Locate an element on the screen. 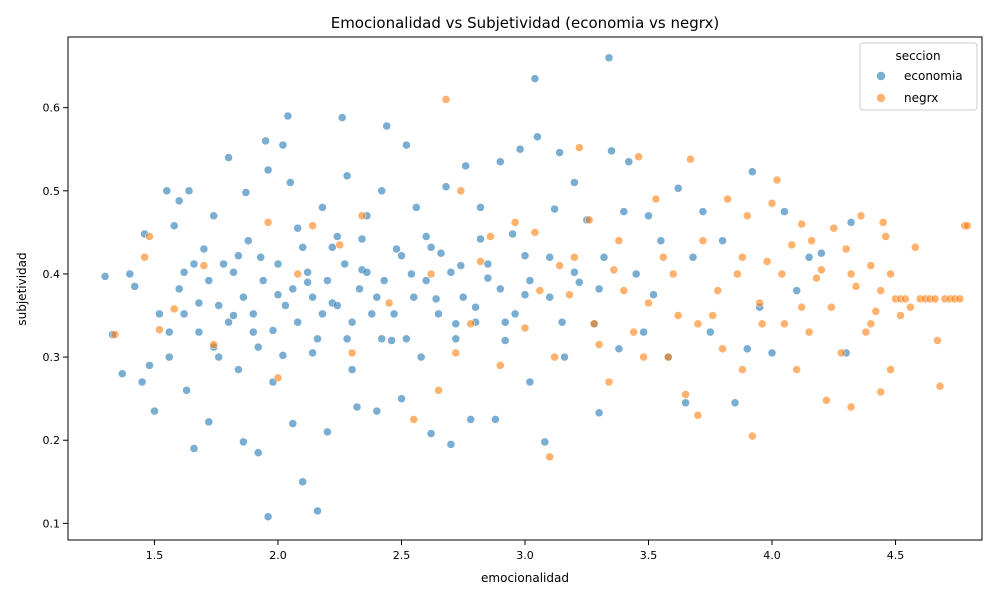 The height and width of the screenshot is (600, 1000). x-tick-label: 3.5 is located at coordinates (649, 555).